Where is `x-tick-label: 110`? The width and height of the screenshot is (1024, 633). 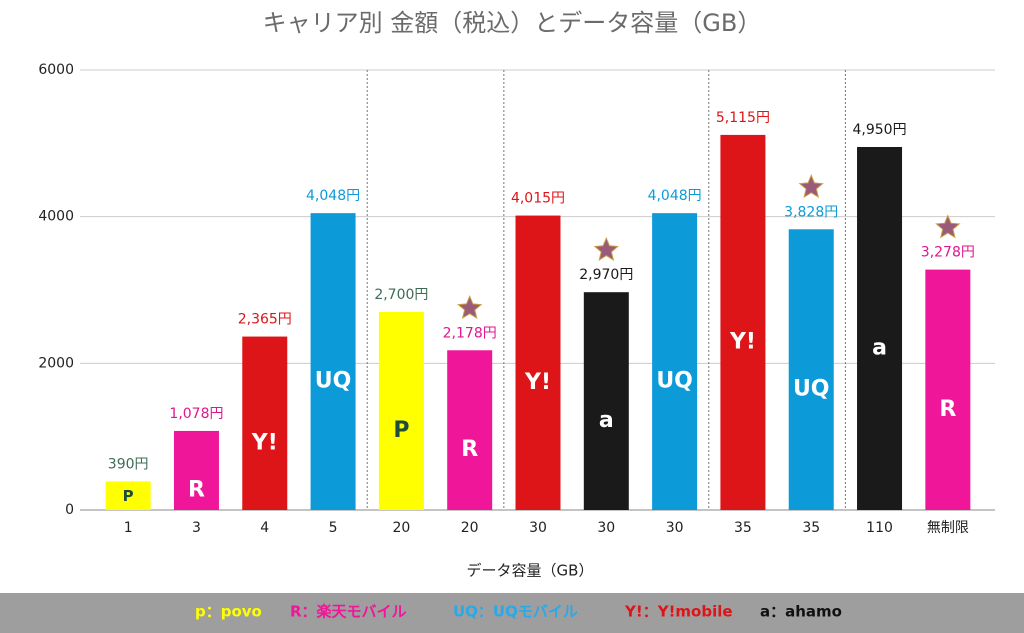
x-tick-label: 110 is located at coordinates (879, 528).